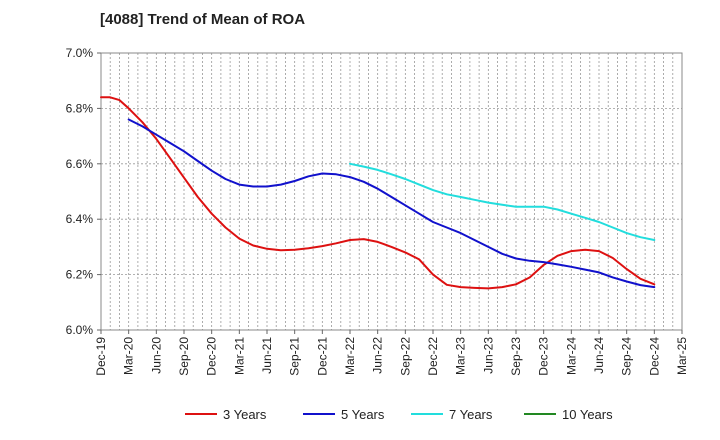 Image resolution: width=720 pixels, height=440 pixels. I want to click on x-tick-label: Jun-20, so click(156, 355).